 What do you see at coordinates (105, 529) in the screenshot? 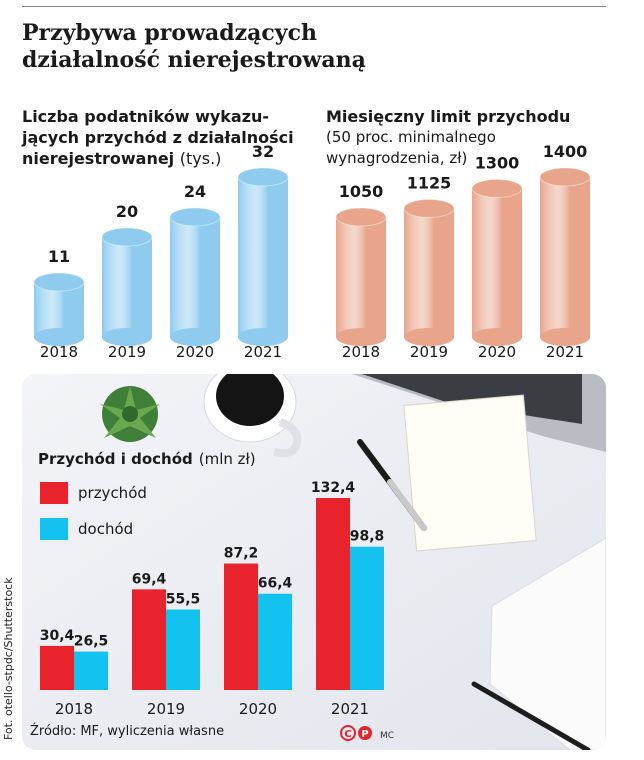
I see `legend-label: dochód` at bounding box center [105, 529].